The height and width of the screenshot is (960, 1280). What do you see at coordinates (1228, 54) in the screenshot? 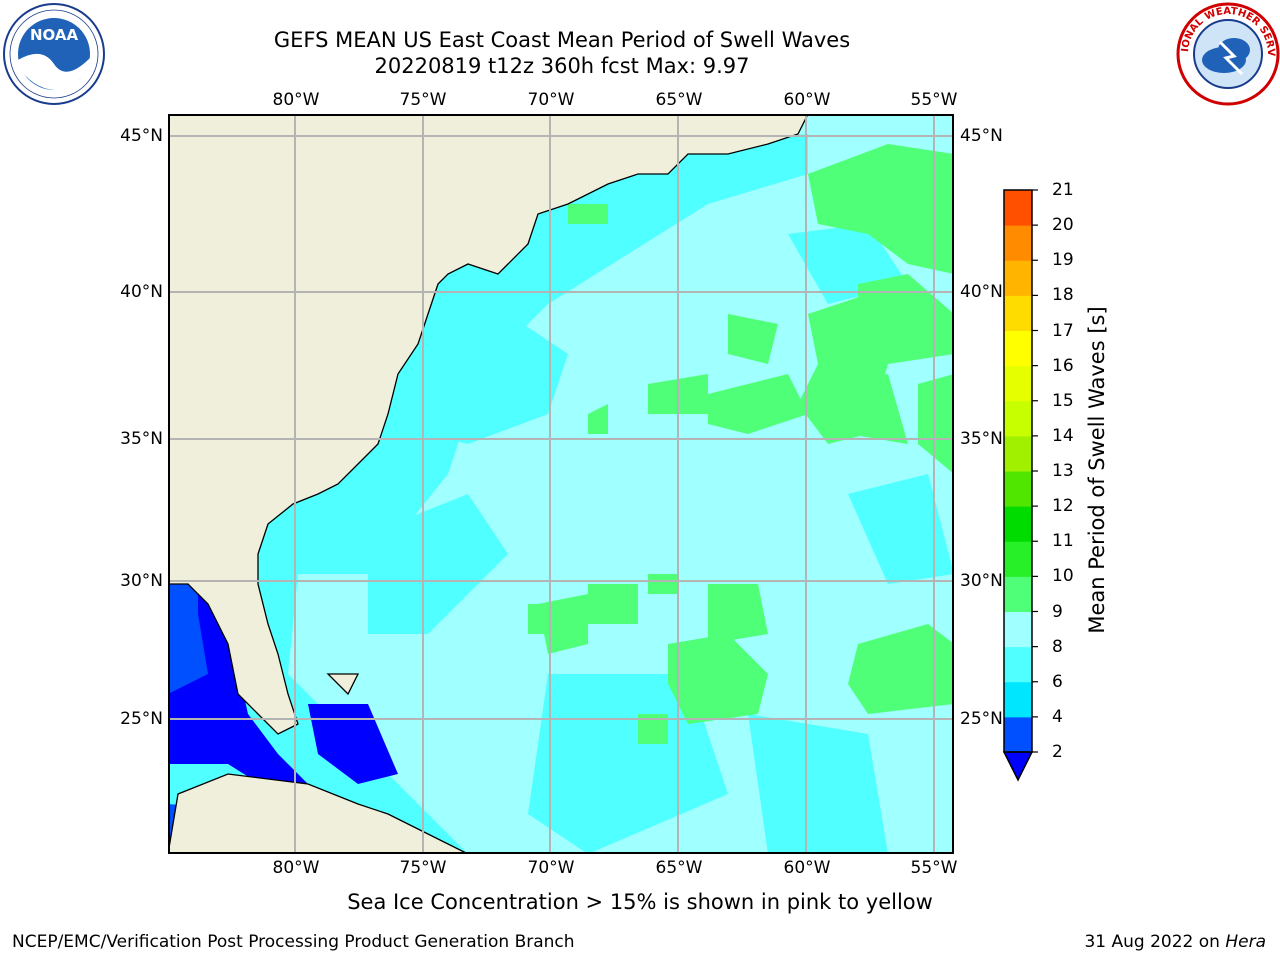
I see `nws-logo-icon: NATIONAL WEATHER SERVICE` at bounding box center [1228, 54].